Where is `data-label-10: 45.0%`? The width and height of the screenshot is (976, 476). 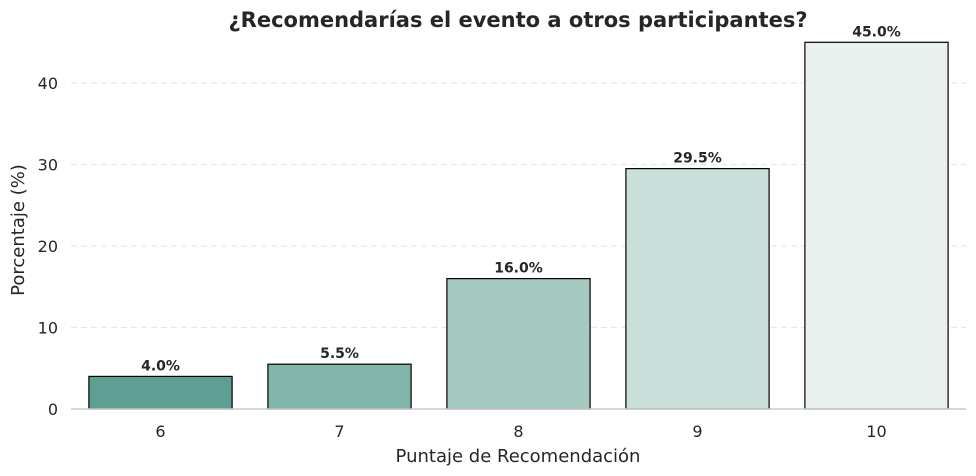 data-label-10: 45.0% is located at coordinates (876, 32).